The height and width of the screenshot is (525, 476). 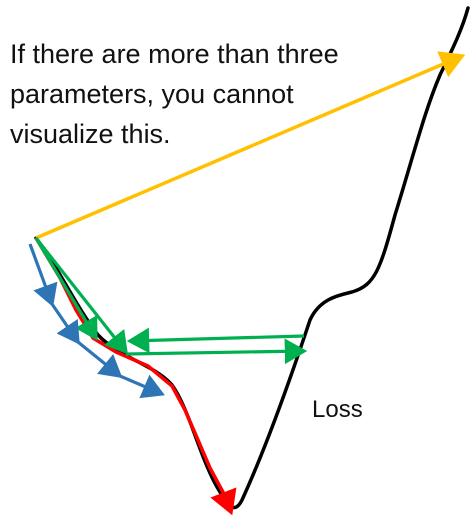 What do you see at coordinates (152, 94) in the screenshot?
I see `caption-line-2: parameters, you cannot` at bounding box center [152, 94].